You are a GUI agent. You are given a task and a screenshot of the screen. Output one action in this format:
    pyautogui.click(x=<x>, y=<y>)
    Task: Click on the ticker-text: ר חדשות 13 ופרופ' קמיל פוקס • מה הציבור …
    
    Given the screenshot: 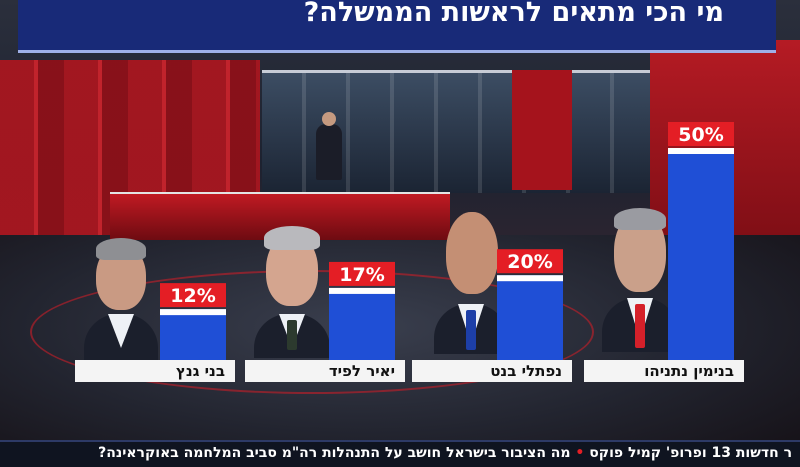 What is the action you would take?
    pyautogui.click(x=397, y=453)
    